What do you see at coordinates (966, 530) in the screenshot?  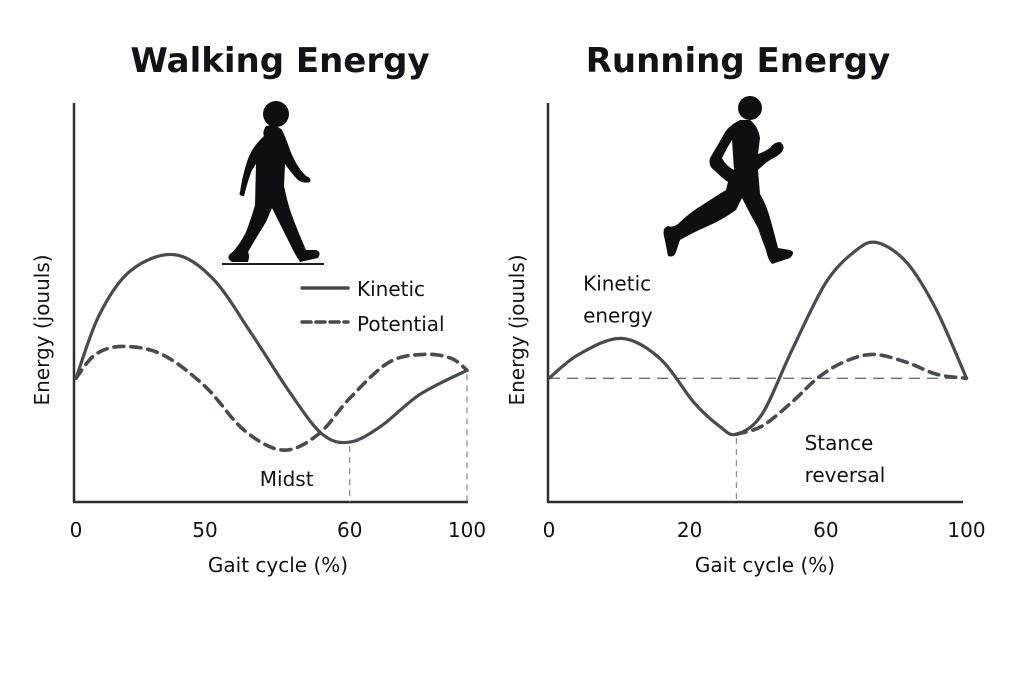 I see `running-x-tick-label: 100` at bounding box center [966, 530].